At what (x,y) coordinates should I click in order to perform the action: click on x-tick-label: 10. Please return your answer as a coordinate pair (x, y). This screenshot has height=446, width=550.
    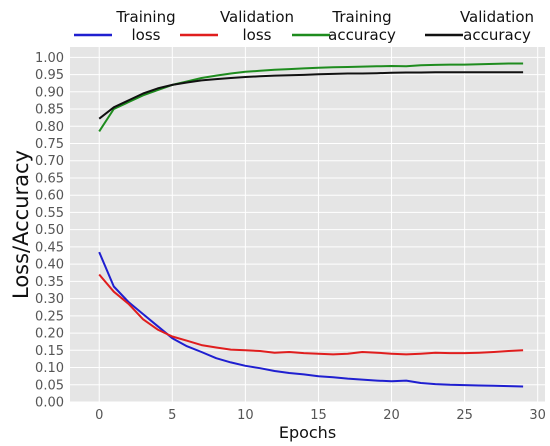
    Looking at the image, I should click on (245, 415).